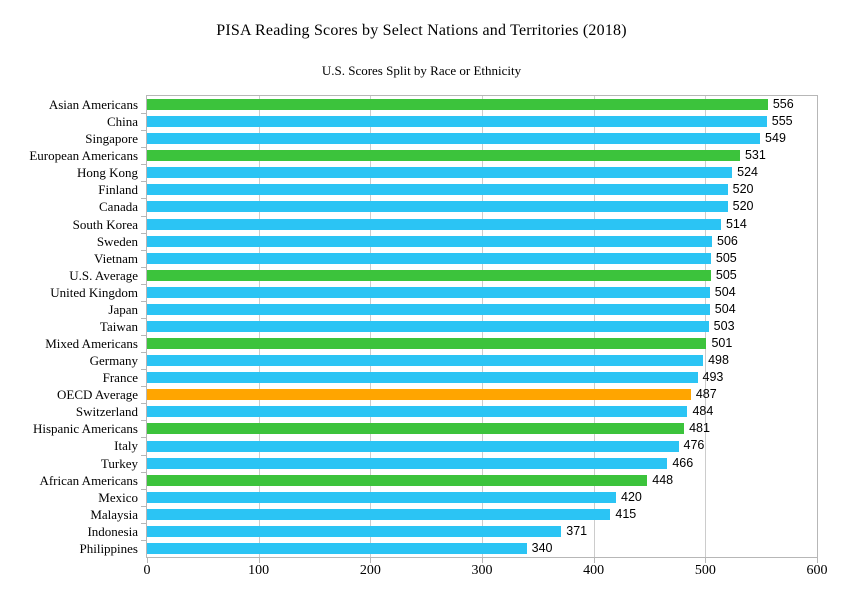 This screenshot has height=593, width=843. What do you see at coordinates (663, 479) in the screenshot?
I see `value-label: 448` at bounding box center [663, 479].